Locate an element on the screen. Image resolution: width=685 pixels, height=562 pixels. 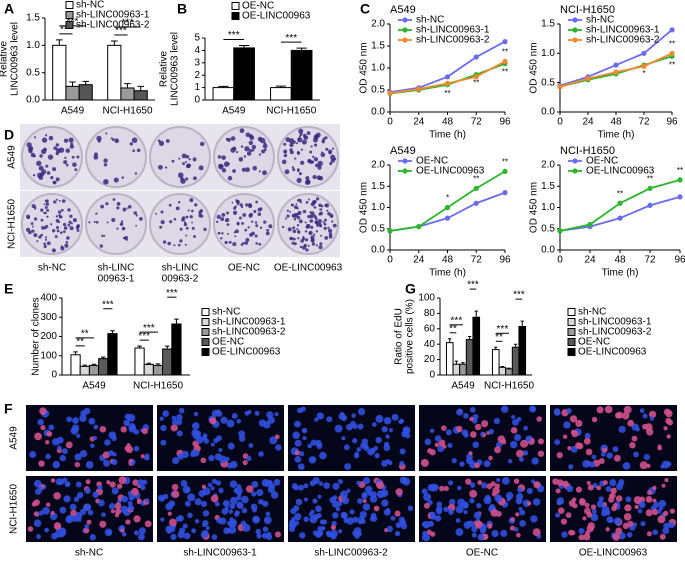
significance-label: ** is located at coordinates (80, 342).